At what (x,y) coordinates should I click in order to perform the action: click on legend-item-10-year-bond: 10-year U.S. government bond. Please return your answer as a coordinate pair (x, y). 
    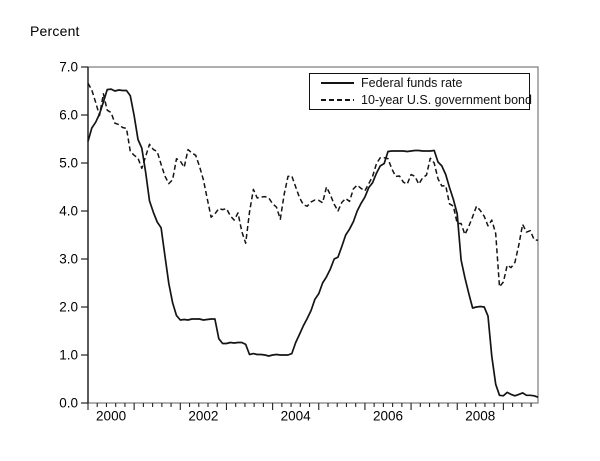
    Looking at the image, I should click on (426, 100).